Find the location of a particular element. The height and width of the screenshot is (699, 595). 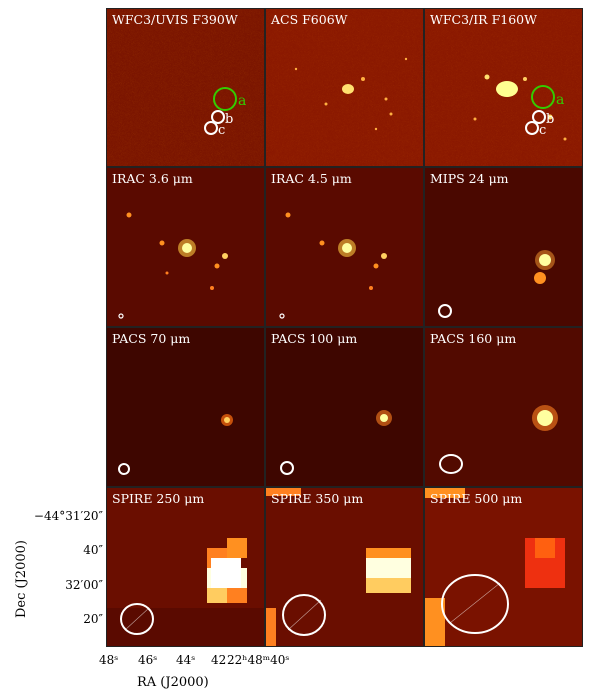

ytick-2: 32′00″ is located at coordinates (84, 585).